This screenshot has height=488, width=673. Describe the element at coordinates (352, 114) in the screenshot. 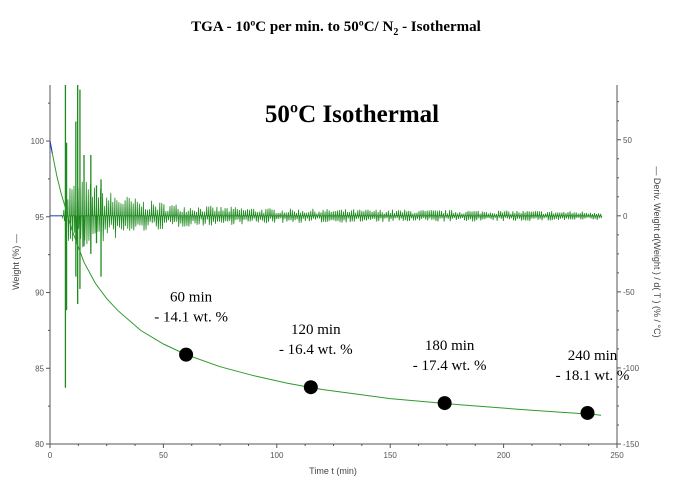

I see `inset-title: 50ºC Isothermal` at that location.